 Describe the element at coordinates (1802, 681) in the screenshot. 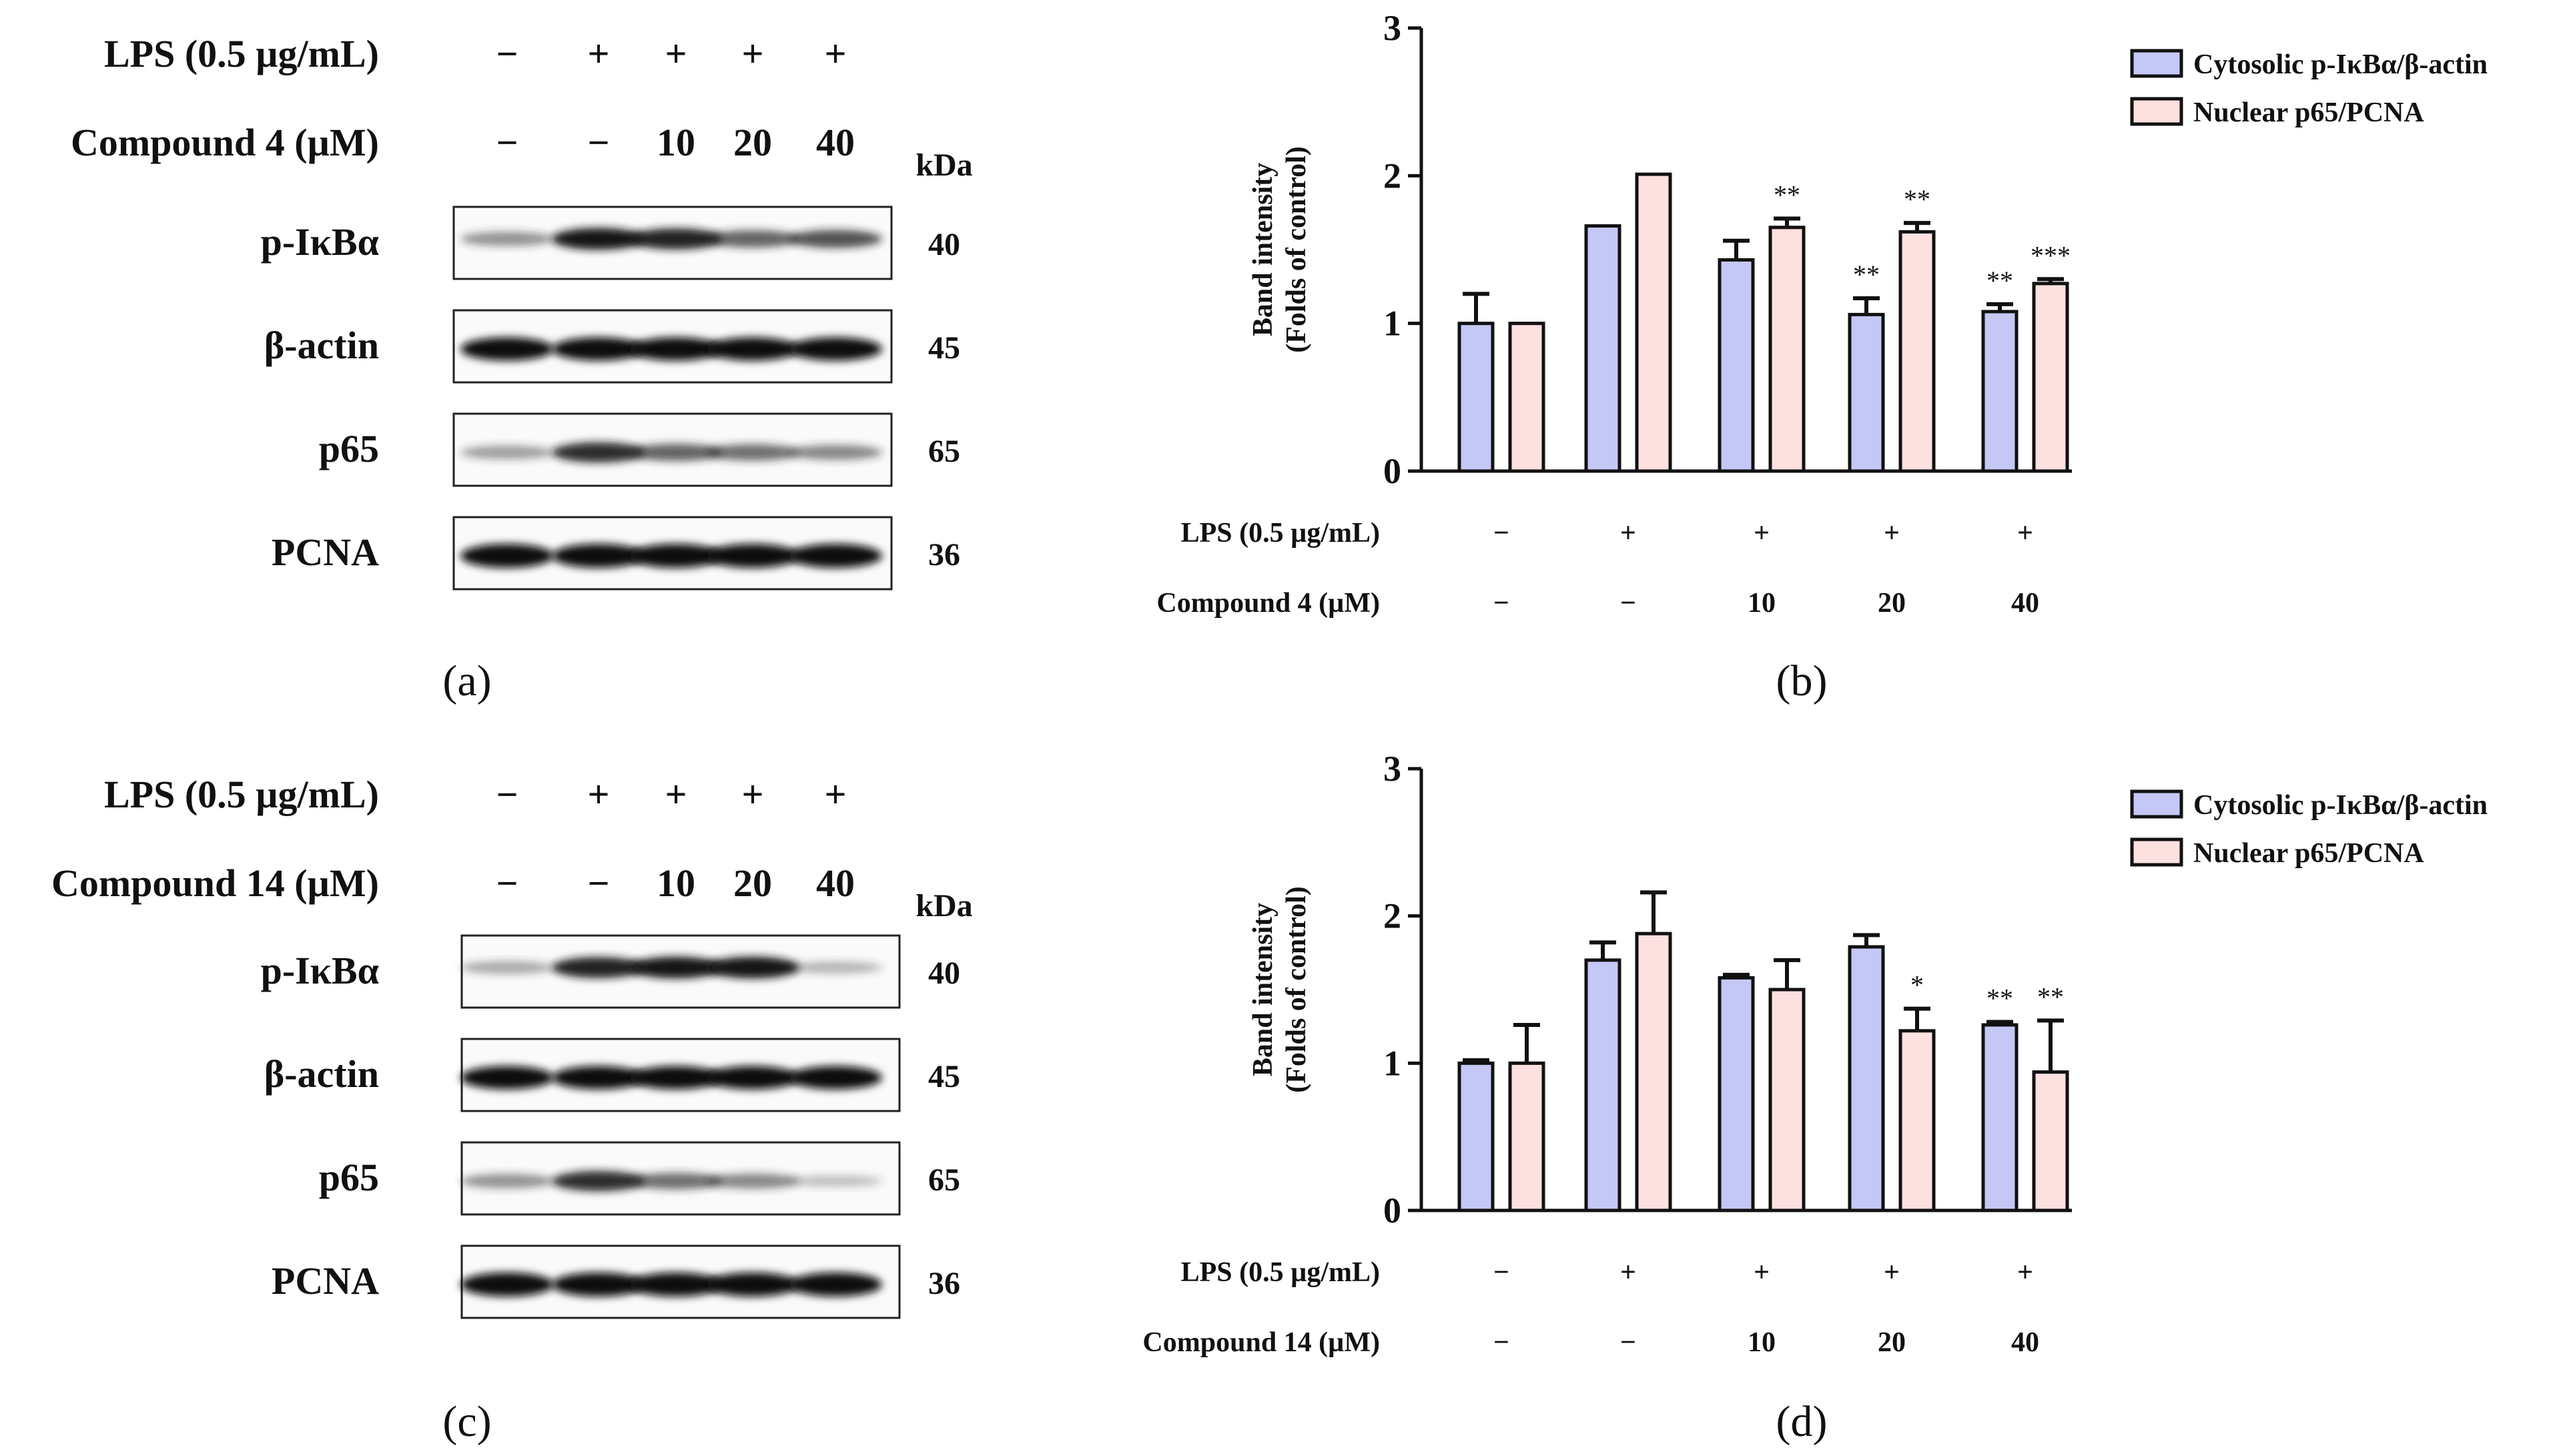

I see `panel-label-b: (b)` at that location.